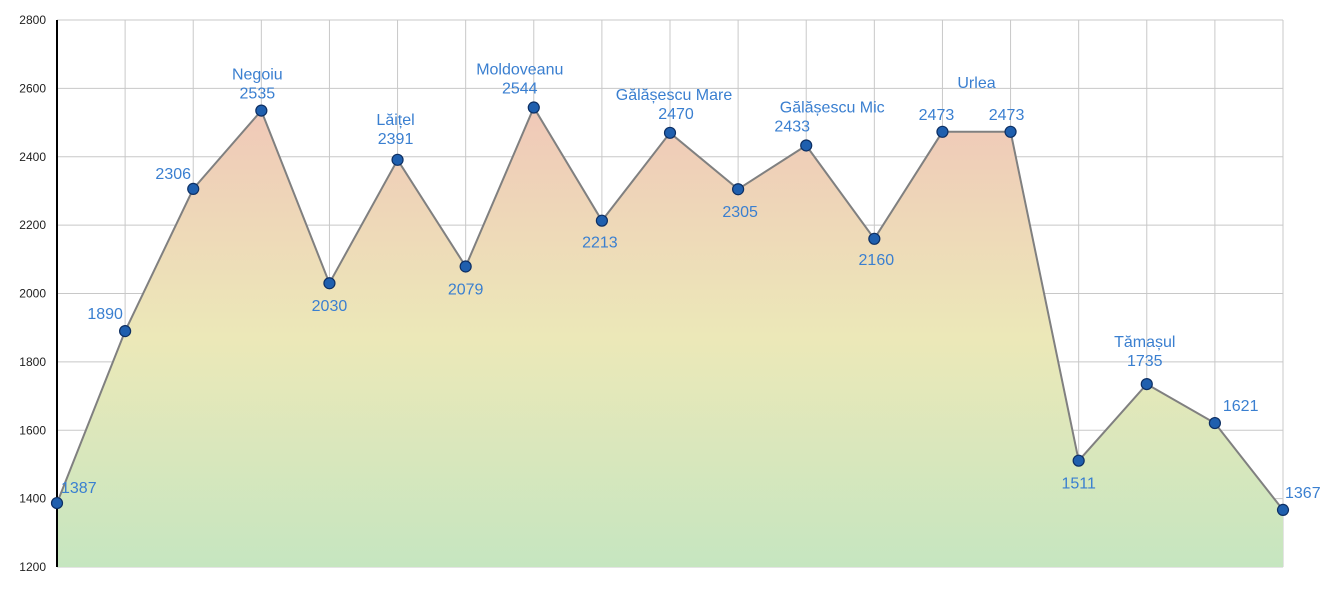  Describe the element at coordinates (395, 120) in the screenshot. I see `peak-name-label: Lăițel` at that location.